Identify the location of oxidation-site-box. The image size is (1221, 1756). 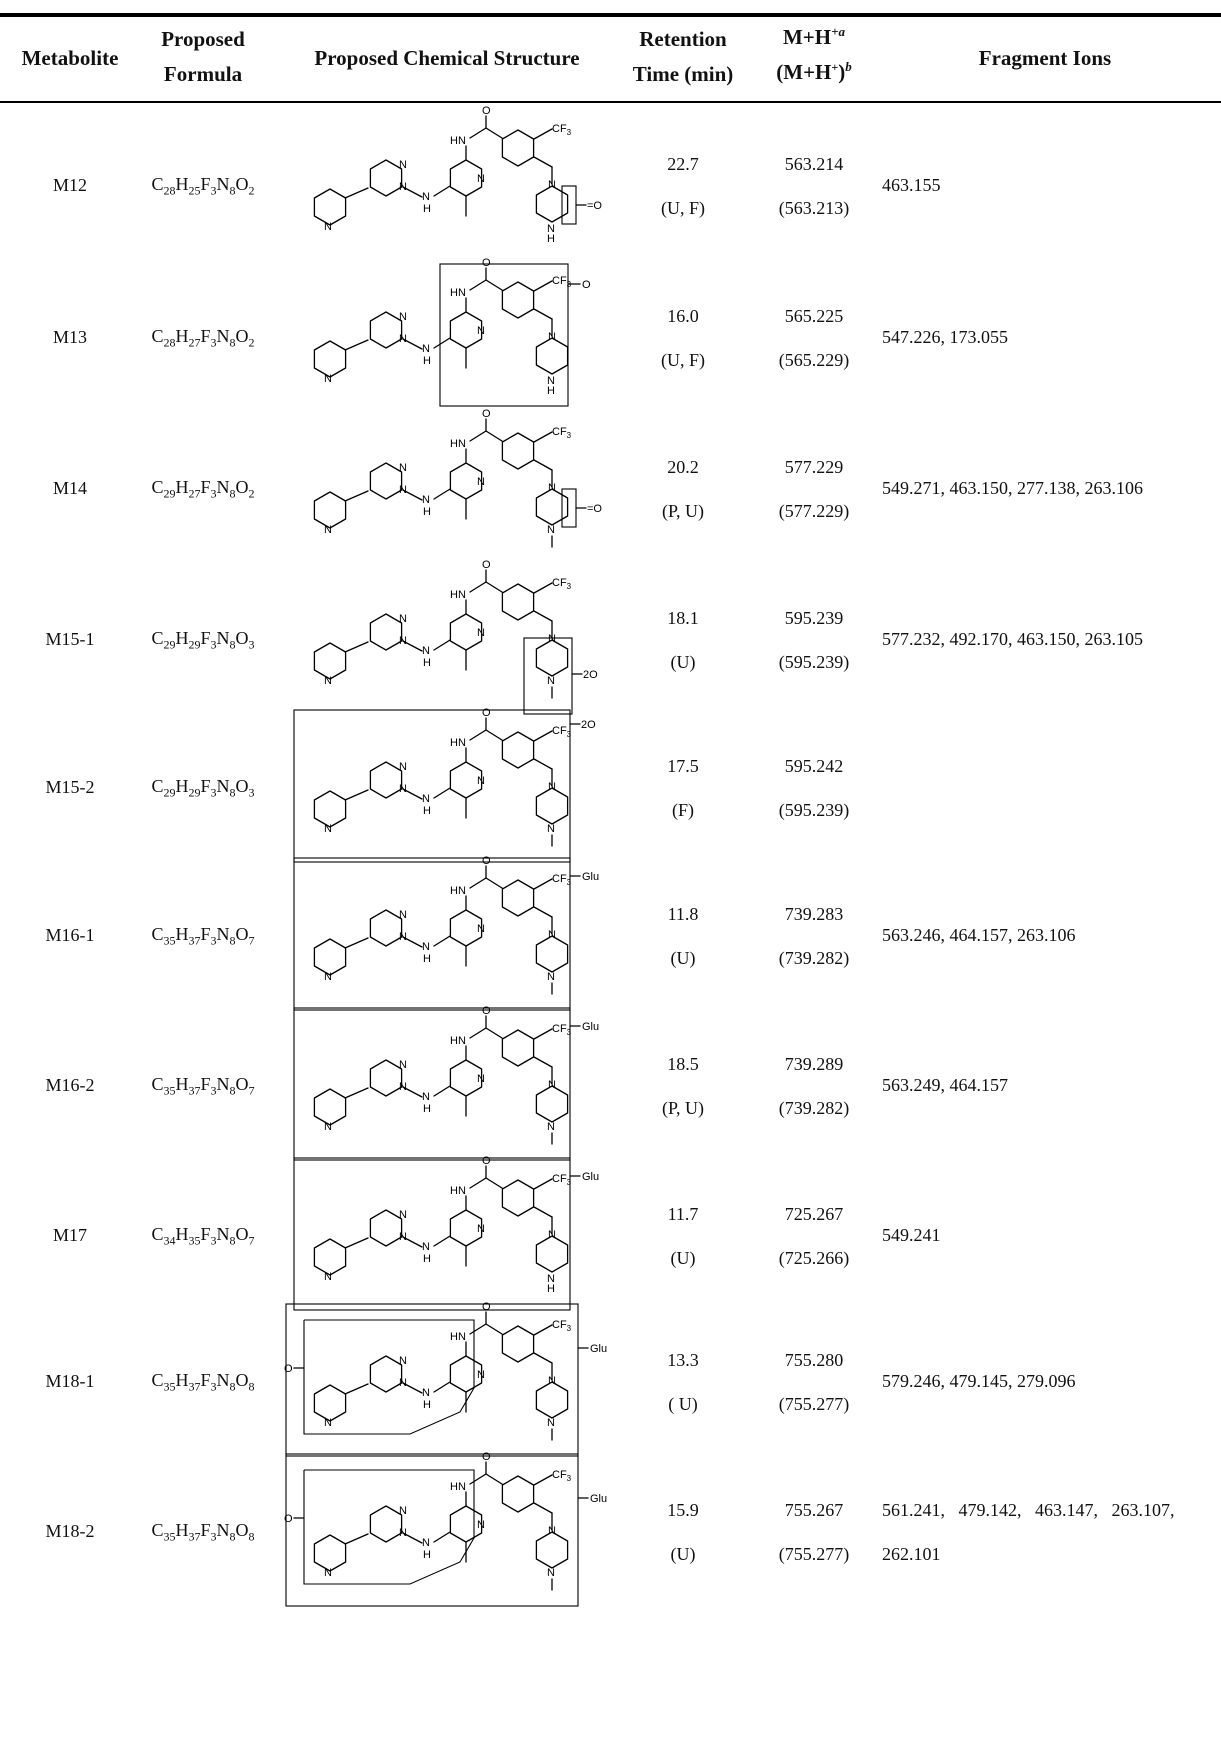
(569, 508).